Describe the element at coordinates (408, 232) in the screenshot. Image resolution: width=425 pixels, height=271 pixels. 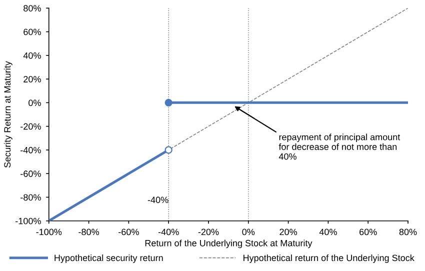
I see `x-tick-label: 80%` at that location.